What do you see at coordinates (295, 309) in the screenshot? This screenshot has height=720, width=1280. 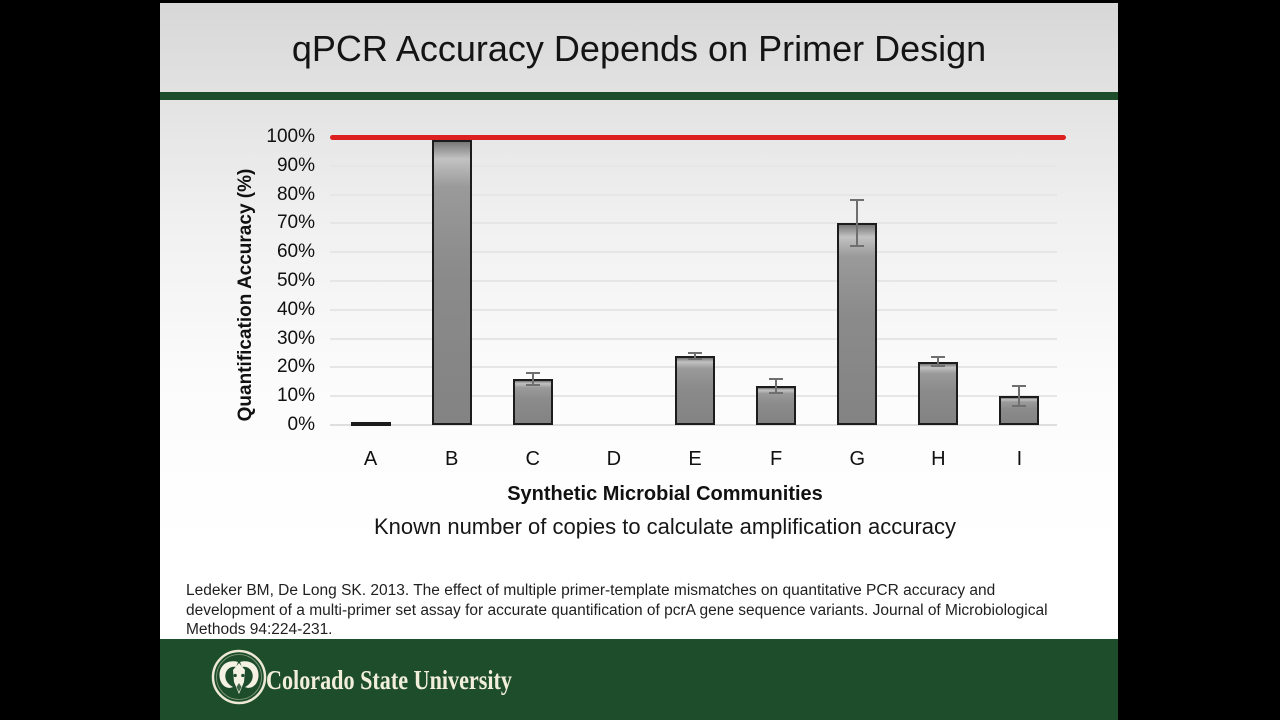 I see `y-tick-label-40%: 40%` at bounding box center [295, 309].